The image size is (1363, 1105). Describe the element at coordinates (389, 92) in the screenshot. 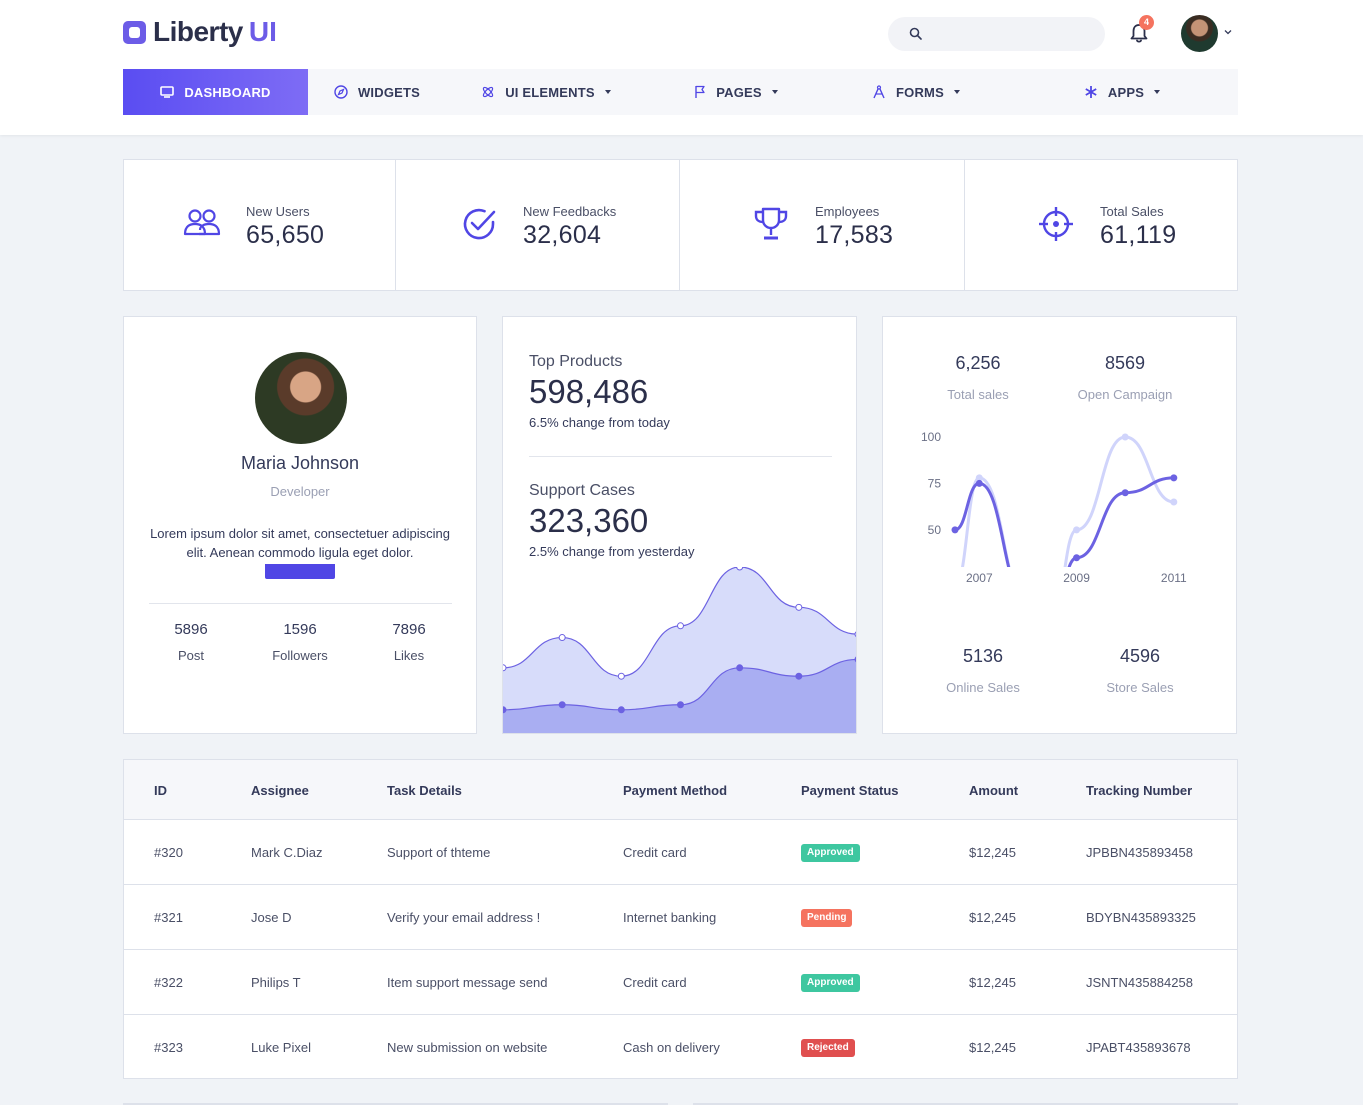

I see `nav-label: WIDGETS` at that location.